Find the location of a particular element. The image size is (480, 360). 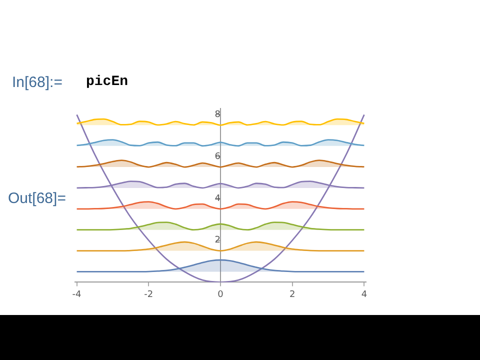

y-tick-label: 2 is located at coordinates (217, 241).